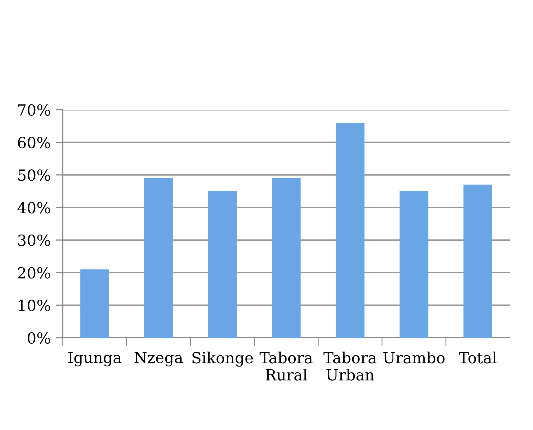 This screenshot has height=430, width=533. I want to click on x-tick-label: Urambo, so click(414, 358).